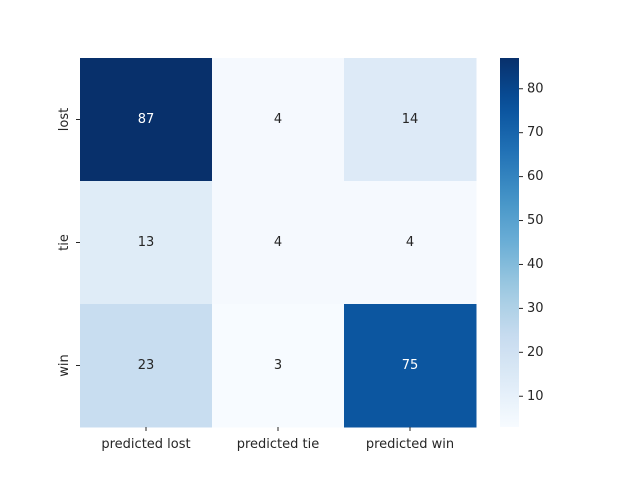 This screenshot has width=640, height=485. What do you see at coordinates (535, 176) in the screenshot?
I see `colorbar-tick-label: 60` at bounding box center [535, 176].